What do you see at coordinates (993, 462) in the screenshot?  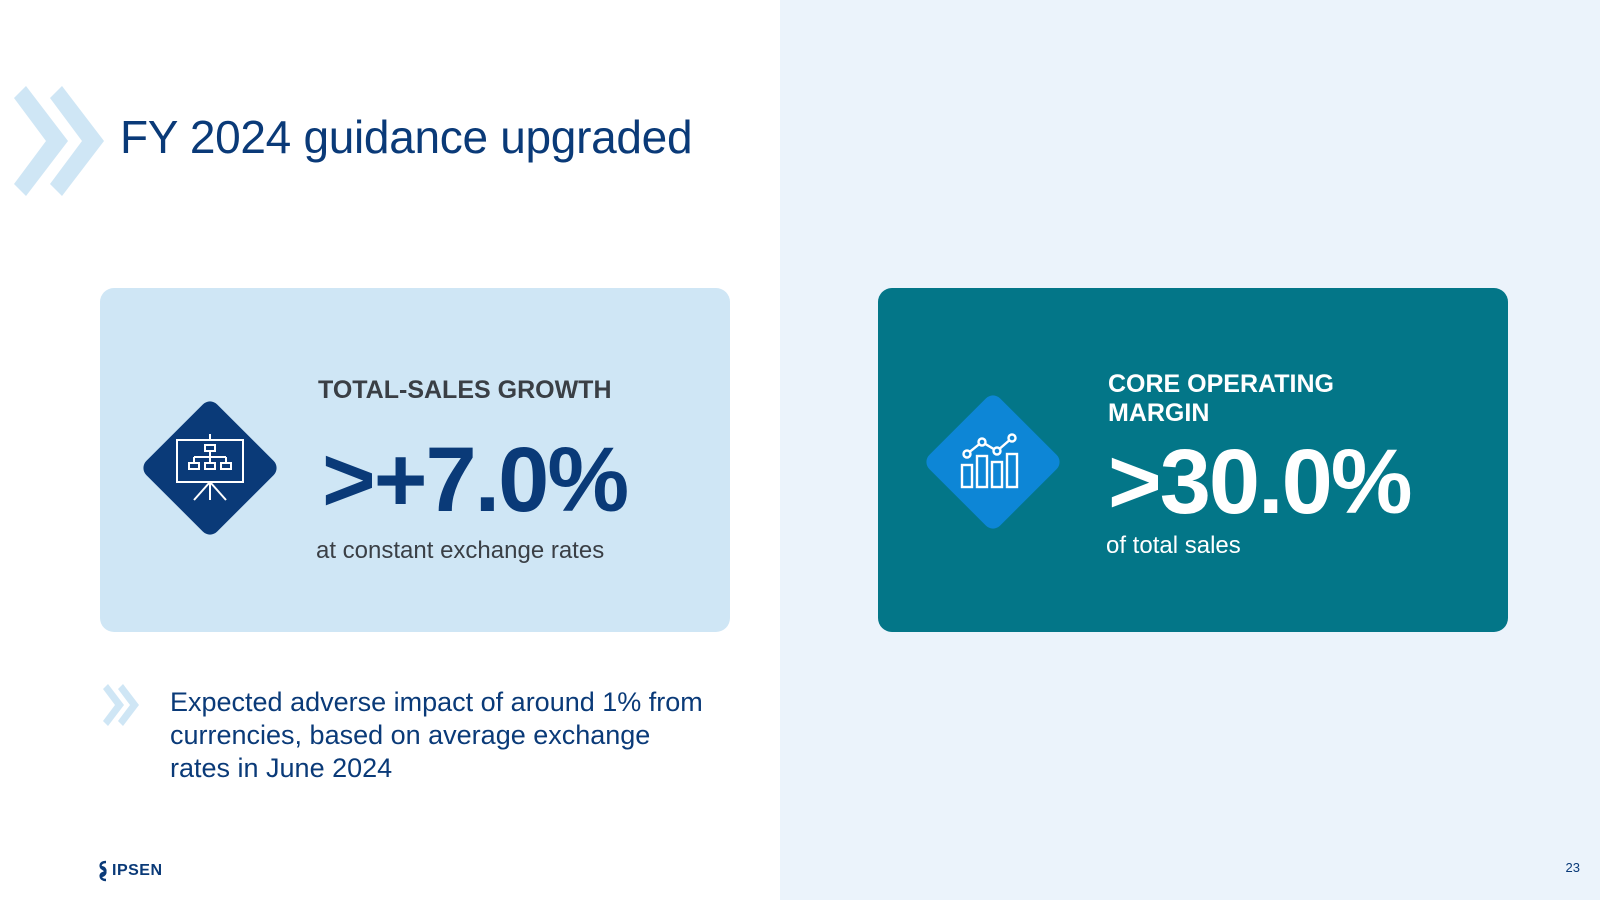 I see `bar-line-chart-icon` at bounding box center [993, 462].